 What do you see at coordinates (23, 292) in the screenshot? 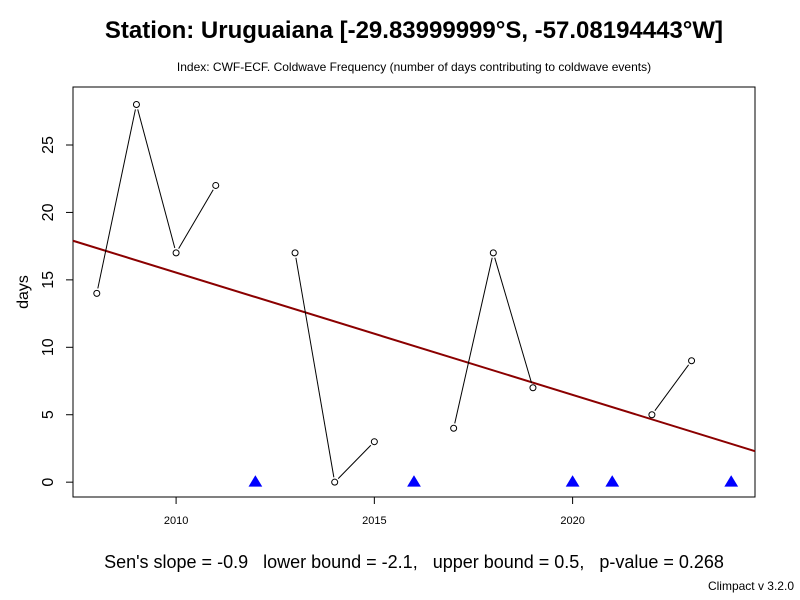
I see `y-axis-label: days` at bounding box center [23, 292].